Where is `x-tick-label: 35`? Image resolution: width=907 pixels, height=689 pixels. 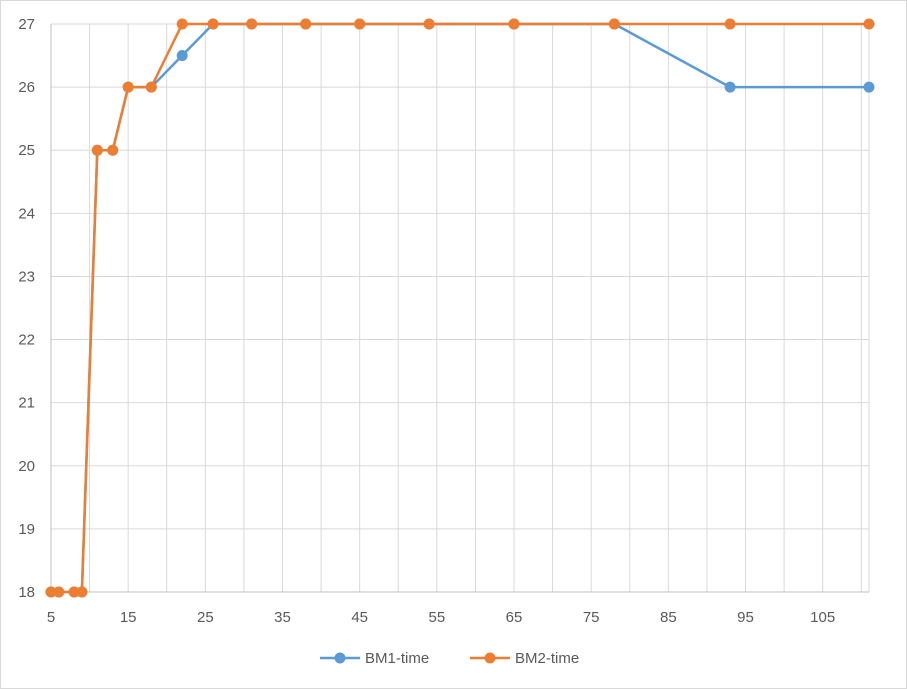
x-tick-label: 35 is located at coordinates (282, 617).